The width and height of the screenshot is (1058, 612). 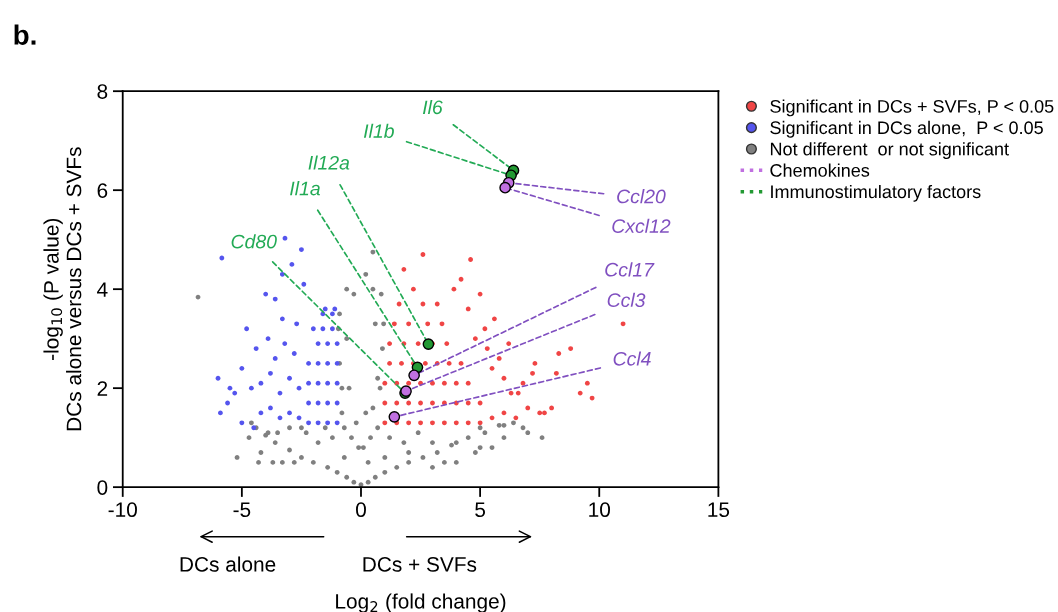 I want to click on x-tick-label: -5, so click(x=242, y=510).